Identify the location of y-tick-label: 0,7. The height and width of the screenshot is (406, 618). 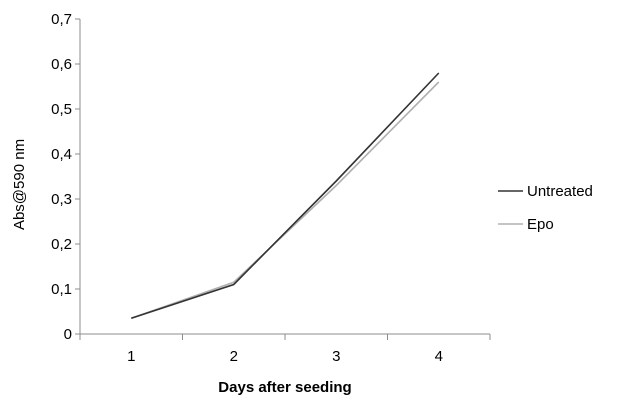
(61, 19).